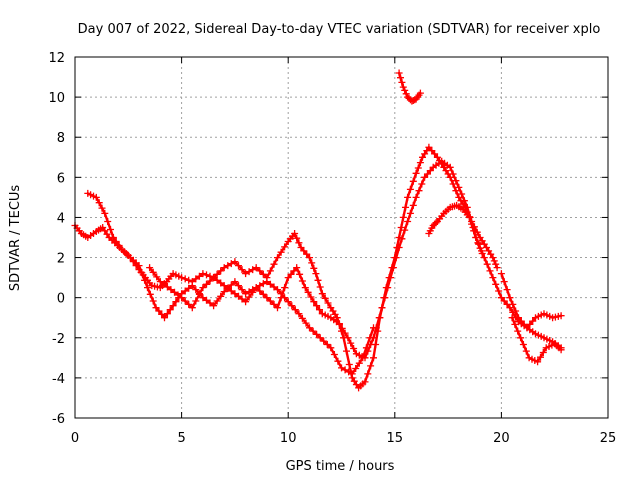  I want to click on x-tick-labels: 0 5 10 15 20 25, so click(343, 438).